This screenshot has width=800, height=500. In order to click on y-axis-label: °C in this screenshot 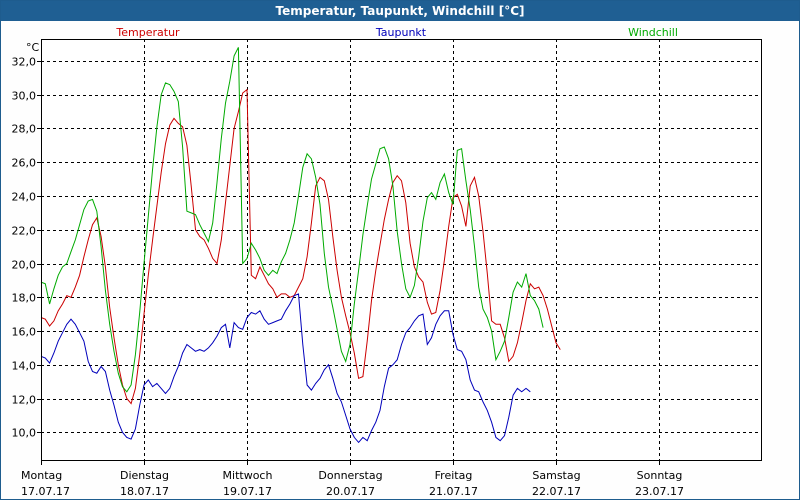, I will do `click(33, 47)`.